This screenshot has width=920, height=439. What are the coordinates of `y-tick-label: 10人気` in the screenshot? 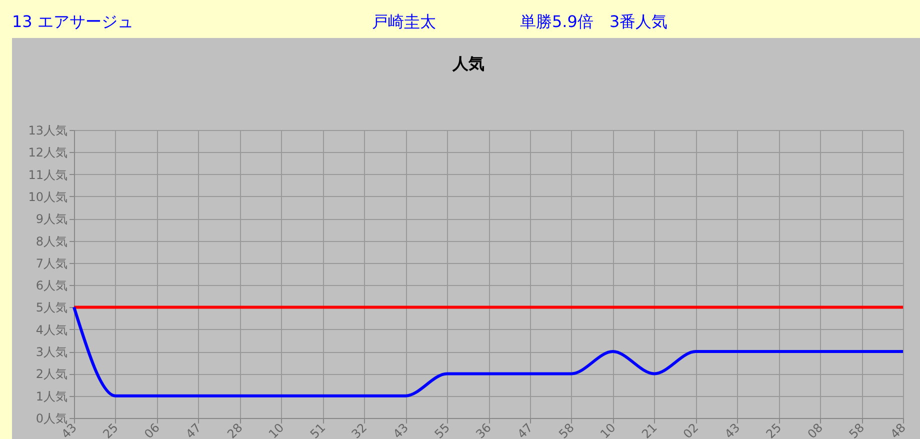 It's located at (48, 197).